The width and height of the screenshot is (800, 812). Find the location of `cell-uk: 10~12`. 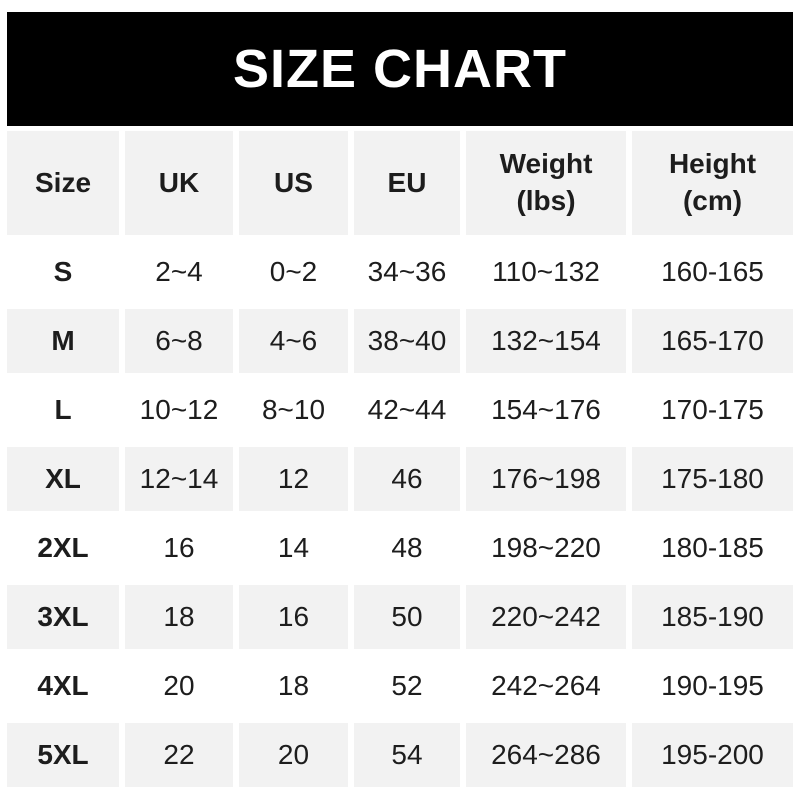

cell-uk: 10~12 is located at coordinates (179, 410).